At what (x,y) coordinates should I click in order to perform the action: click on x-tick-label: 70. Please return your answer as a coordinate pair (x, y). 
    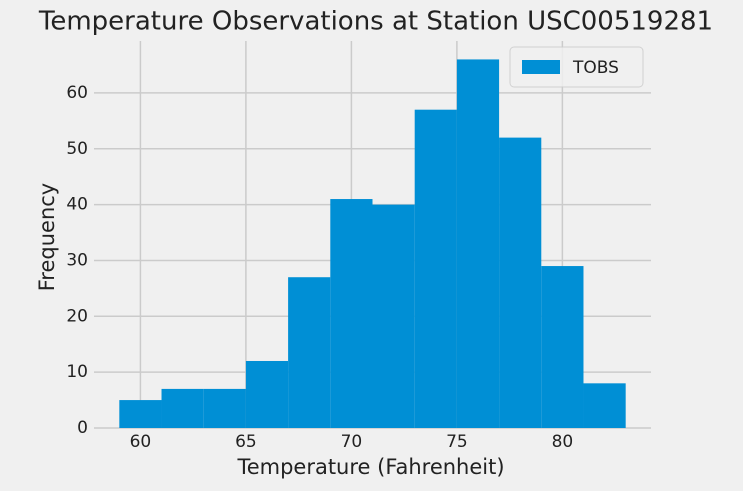
    Looking at the image, I should click on (352, 442).